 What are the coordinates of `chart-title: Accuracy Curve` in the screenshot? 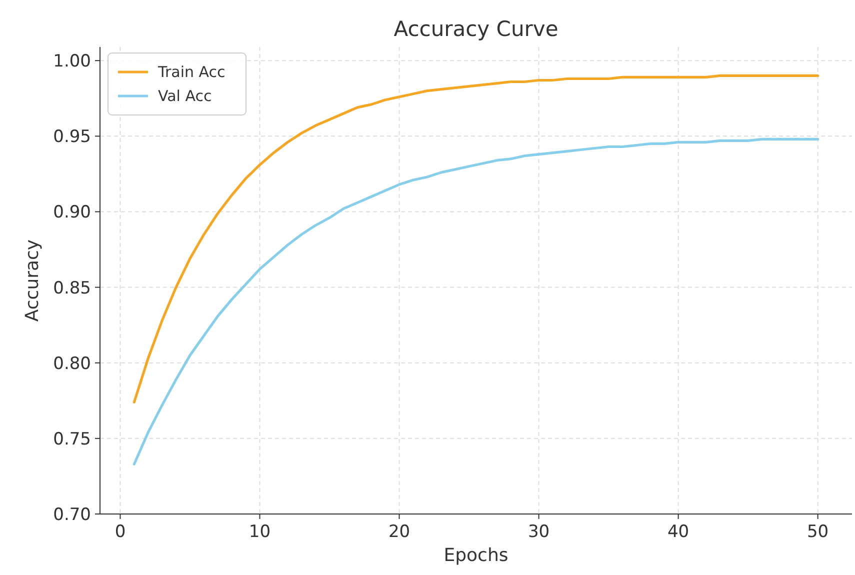 It's located at (476, 29).